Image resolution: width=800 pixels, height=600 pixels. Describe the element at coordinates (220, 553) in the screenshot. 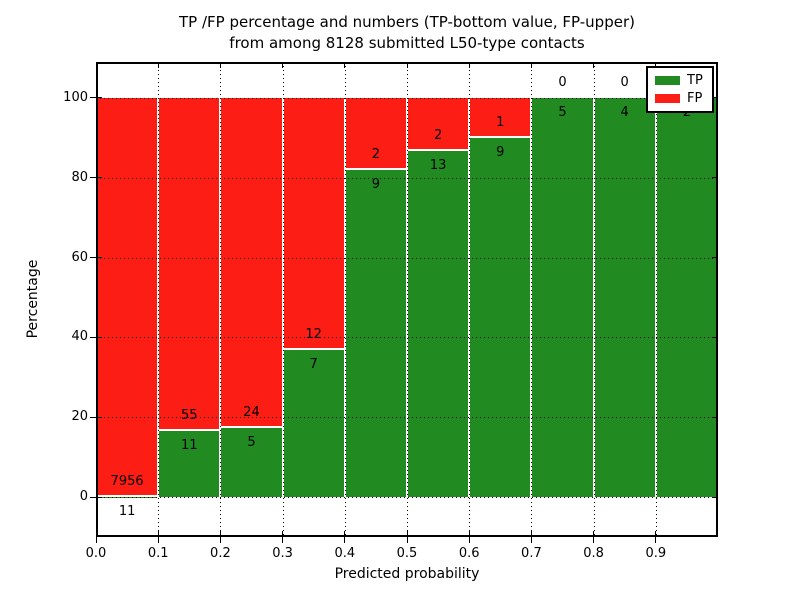

I see `x-tick-label: 0.2` at that location.